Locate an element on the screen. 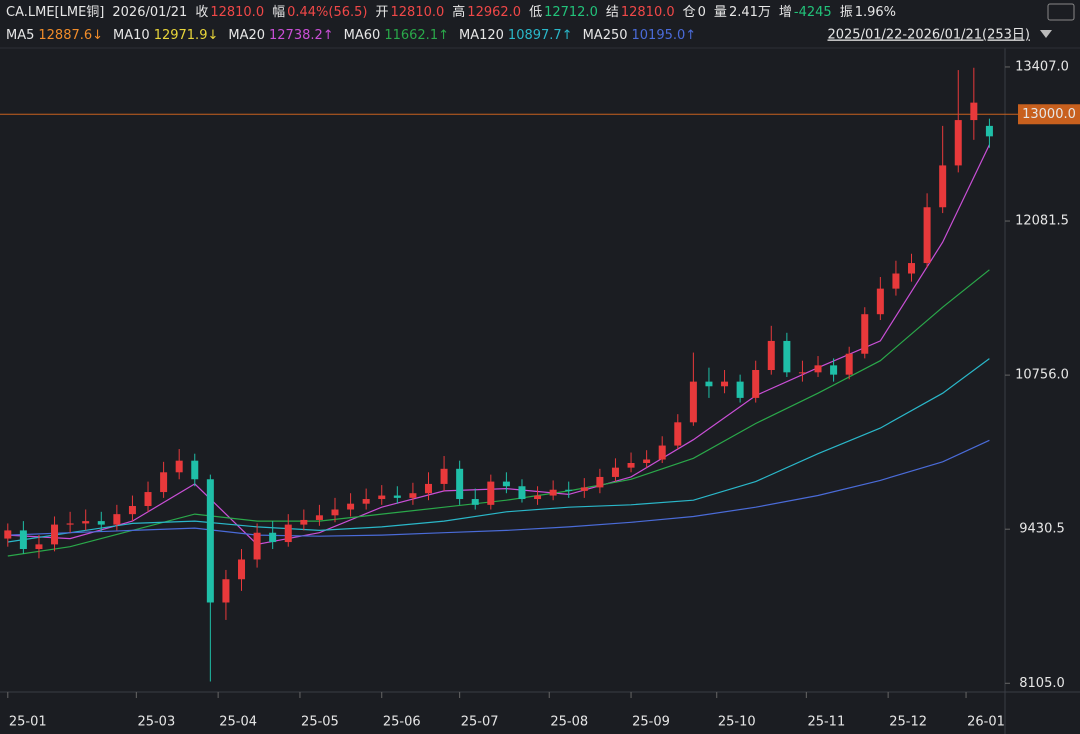 Image resolution: width=1080 pixels, height=734 pixels. header-field: 1.96% is located at coordinates (875, 12).